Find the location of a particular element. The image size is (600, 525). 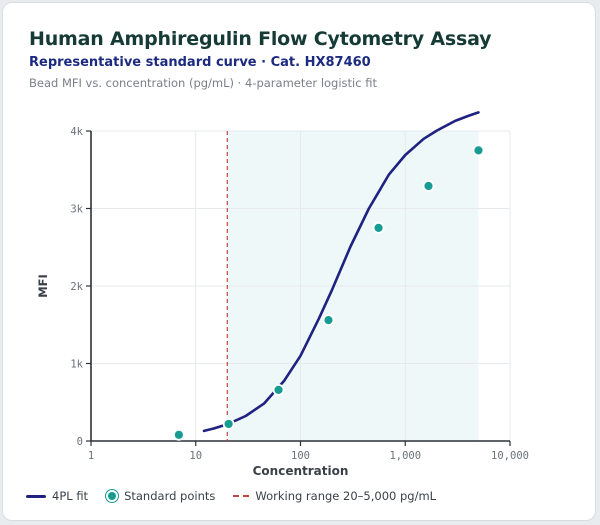

legend-fit-label: 4PL fit is located at coordinates (70, 496).